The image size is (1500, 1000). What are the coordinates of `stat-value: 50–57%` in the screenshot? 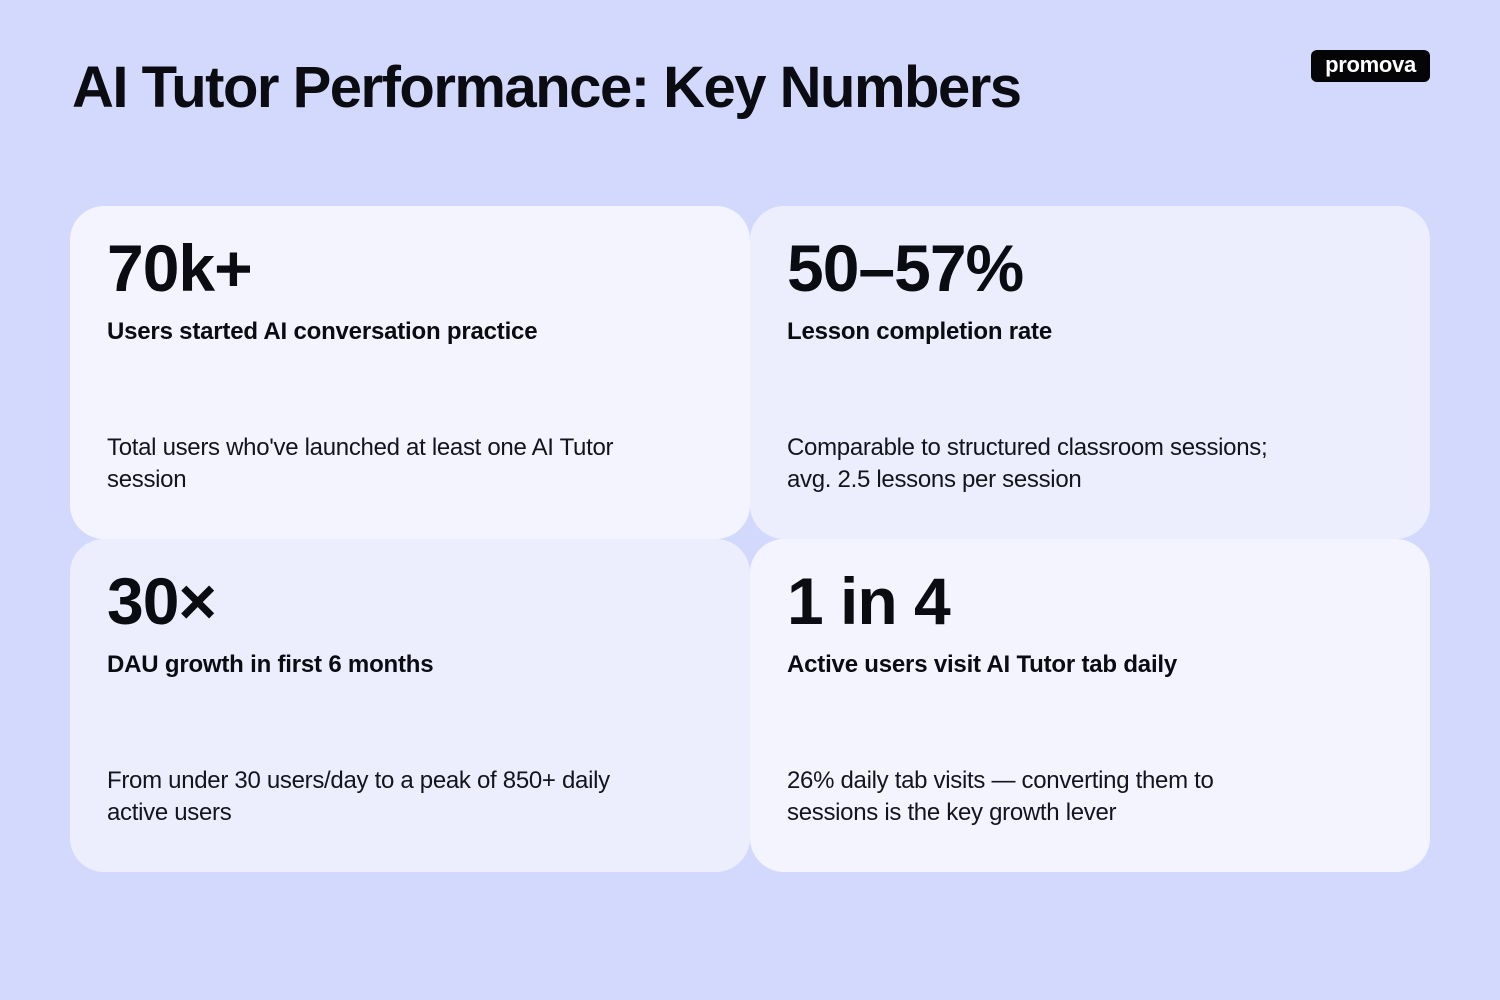 It's located at (905, 268).